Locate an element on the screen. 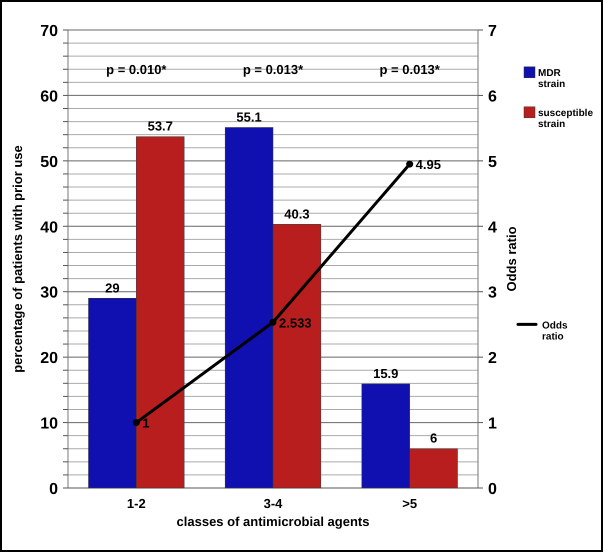 The image size is (603, 552). y-tick-label: 50 is located at coordinates (49, 162).